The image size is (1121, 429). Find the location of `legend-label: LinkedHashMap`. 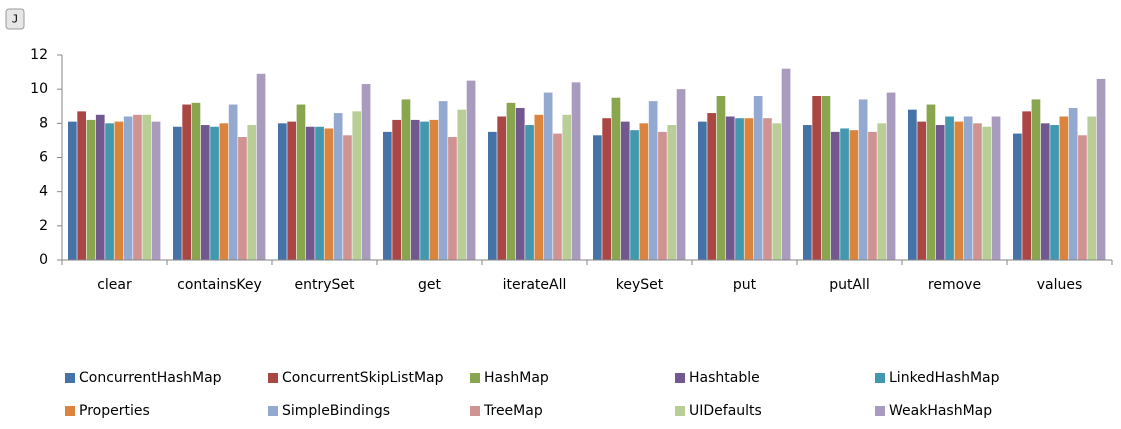

legend-label: LinkedHashMap is located at coordinates (944, 378).